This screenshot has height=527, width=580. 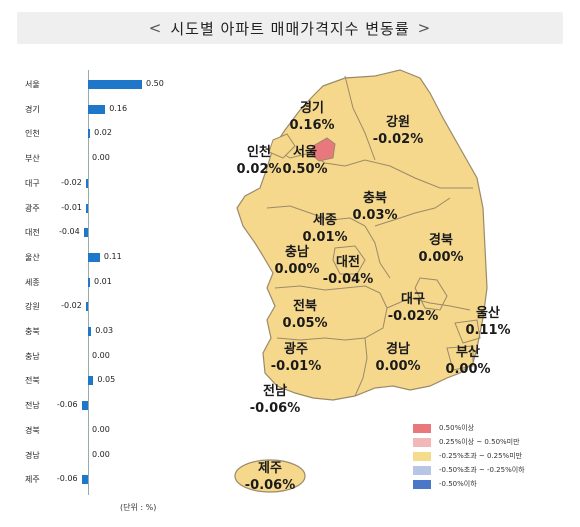 I want to click on bar-row: 광주 -0.01, so click(x=100, y=209).